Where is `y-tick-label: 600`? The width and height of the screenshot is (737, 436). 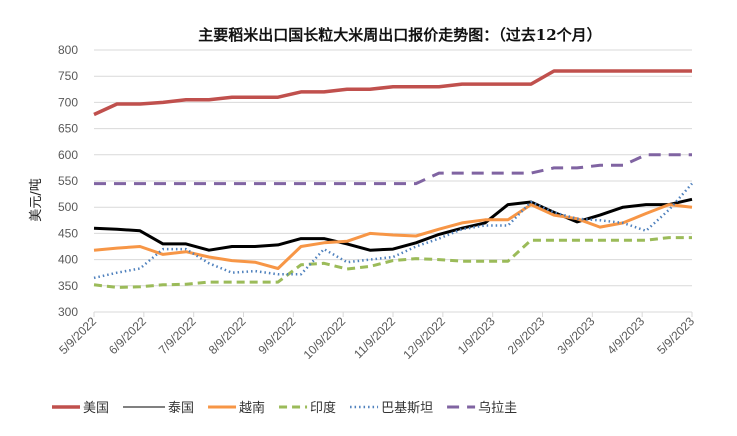 y-tick-label: 600 is located at coordinates (68, 155).